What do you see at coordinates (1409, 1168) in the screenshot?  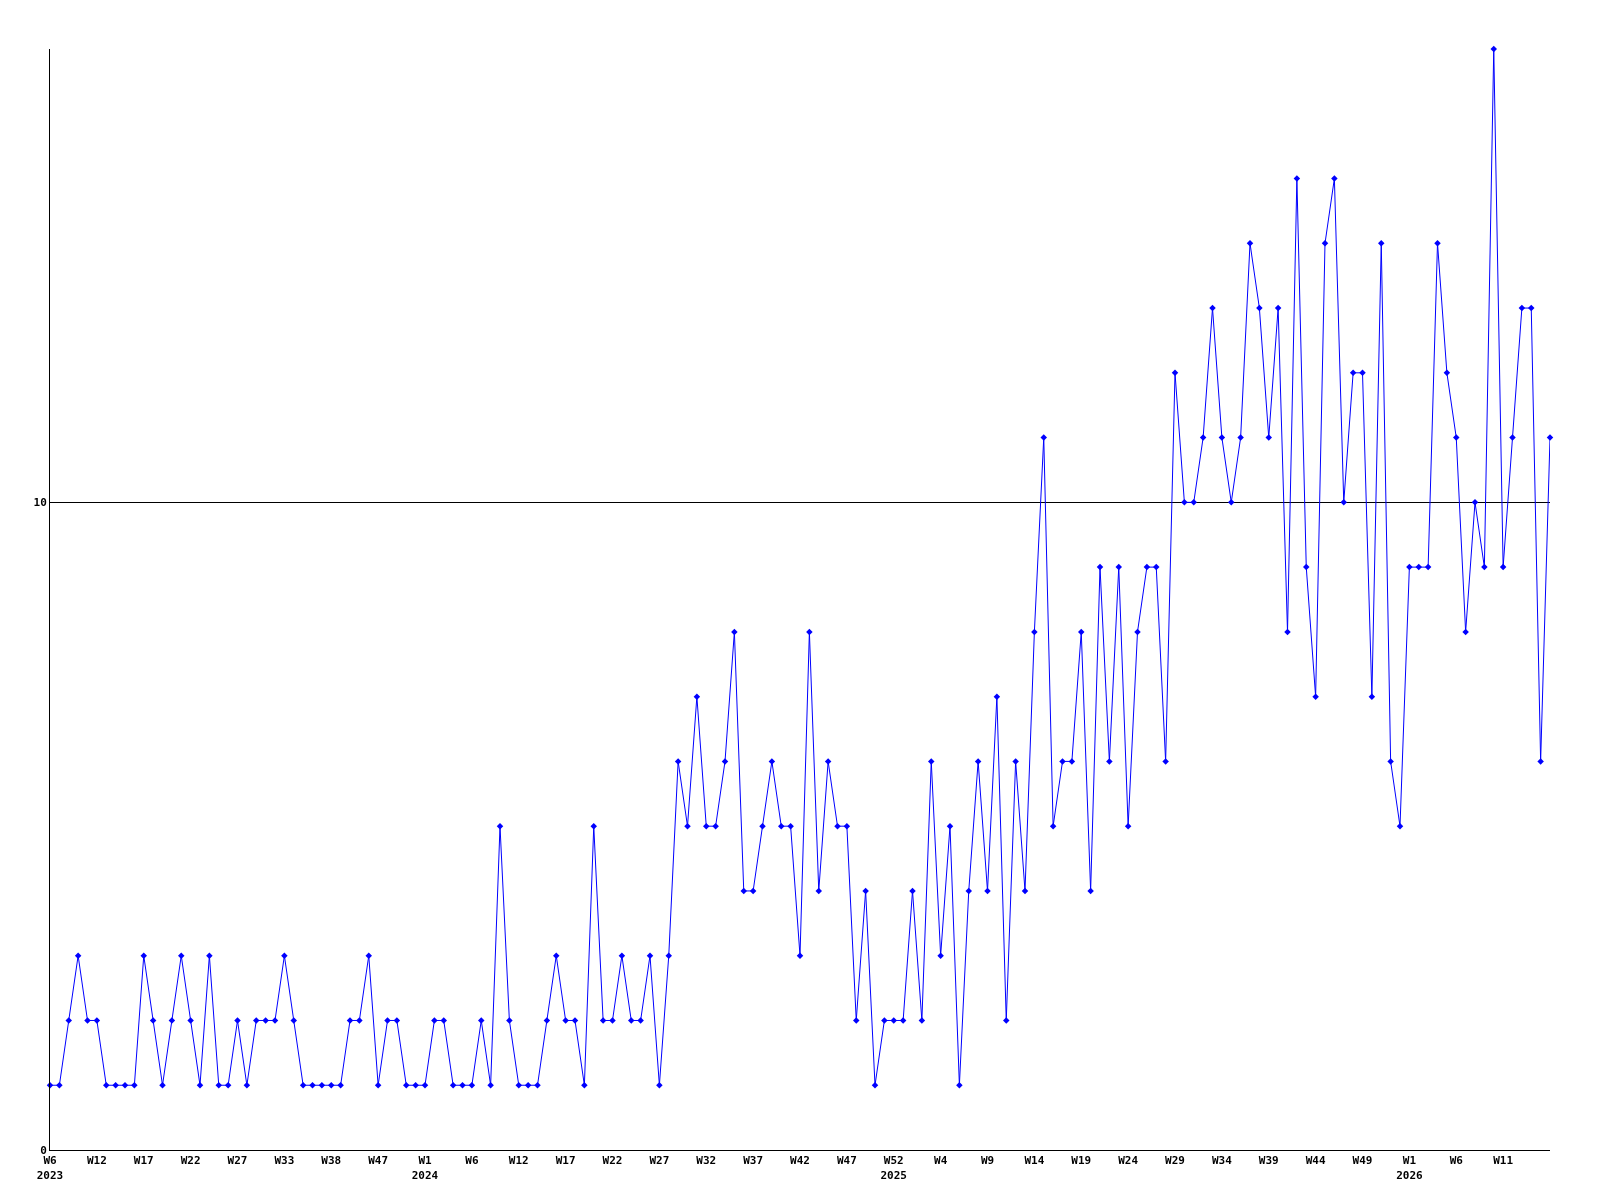 I see `x-tick-label: W1 2026` at bounding box center [1409, 1168].